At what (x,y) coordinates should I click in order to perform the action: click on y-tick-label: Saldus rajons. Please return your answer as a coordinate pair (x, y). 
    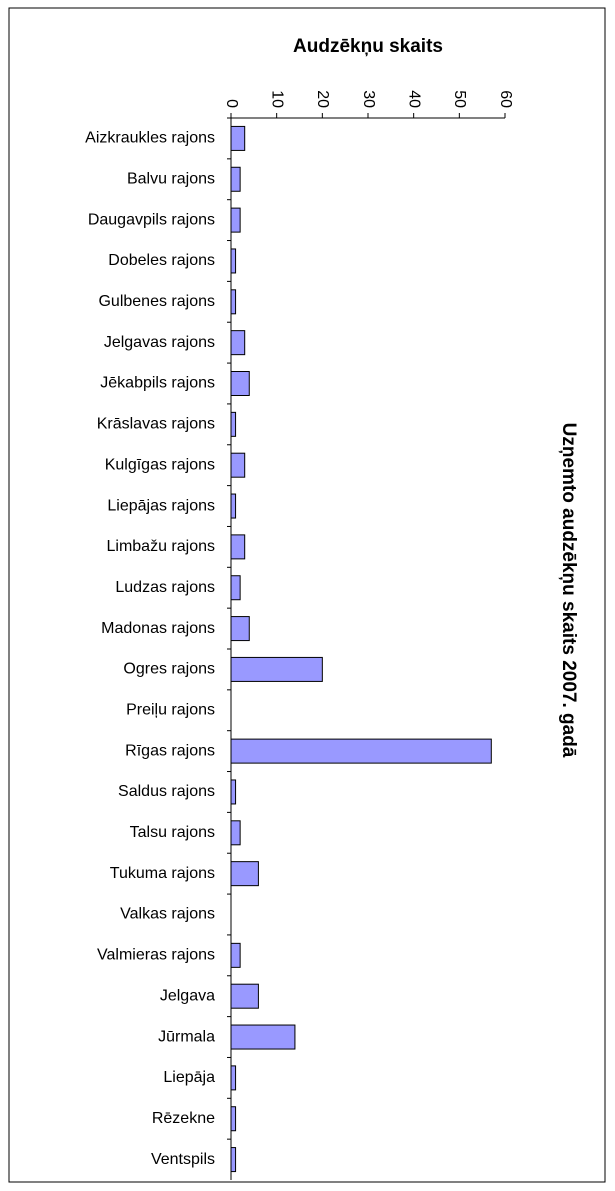
    Looking at the image, I should click on (166, 791).